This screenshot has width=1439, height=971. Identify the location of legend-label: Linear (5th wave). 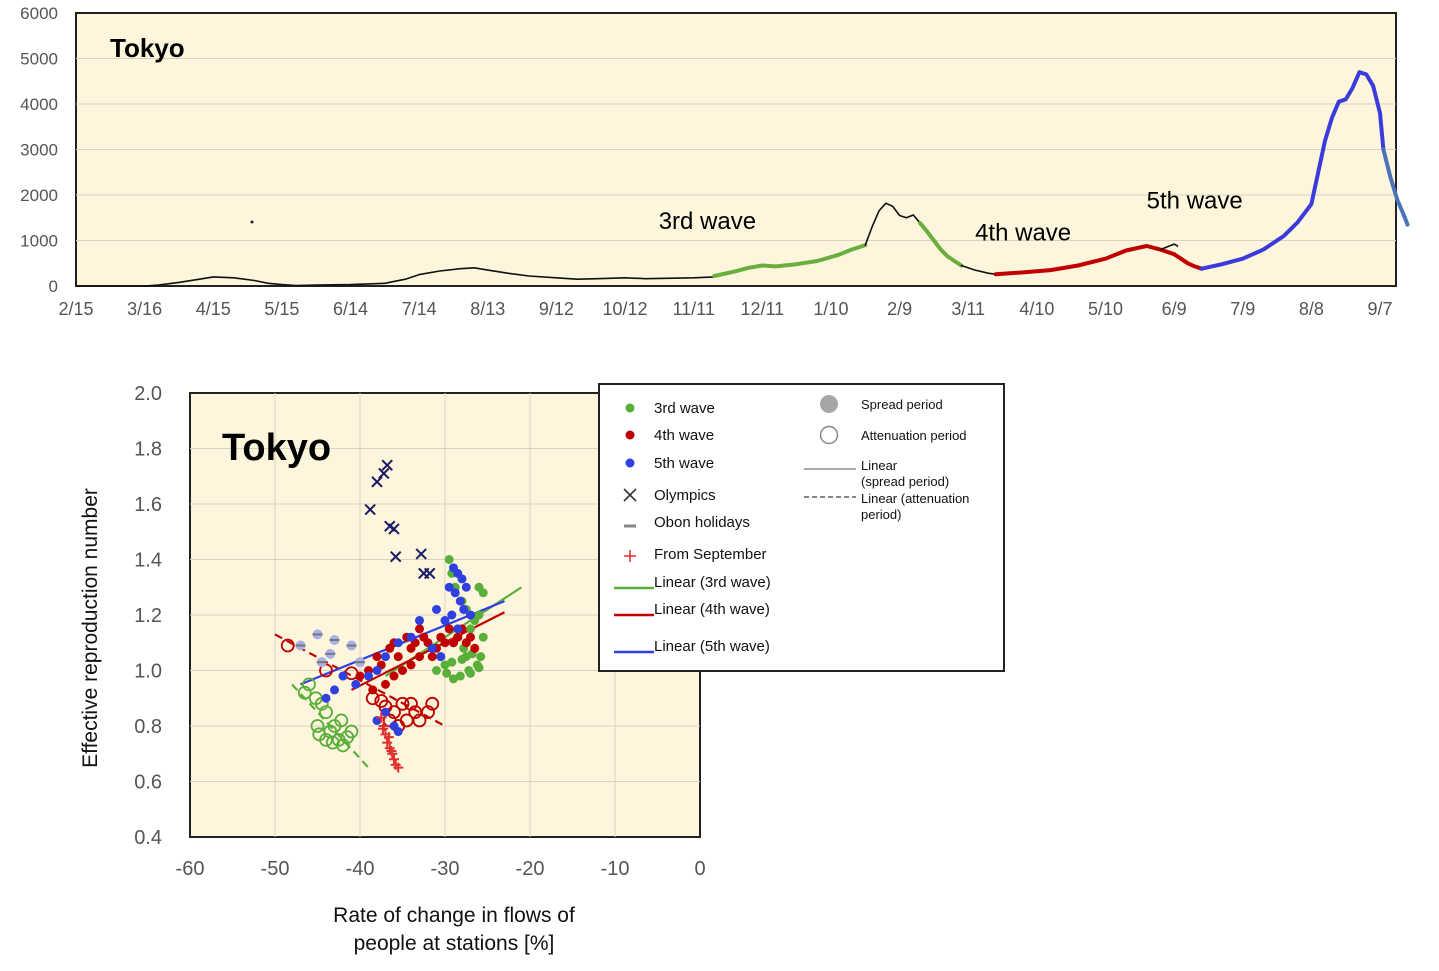
(712, 646).